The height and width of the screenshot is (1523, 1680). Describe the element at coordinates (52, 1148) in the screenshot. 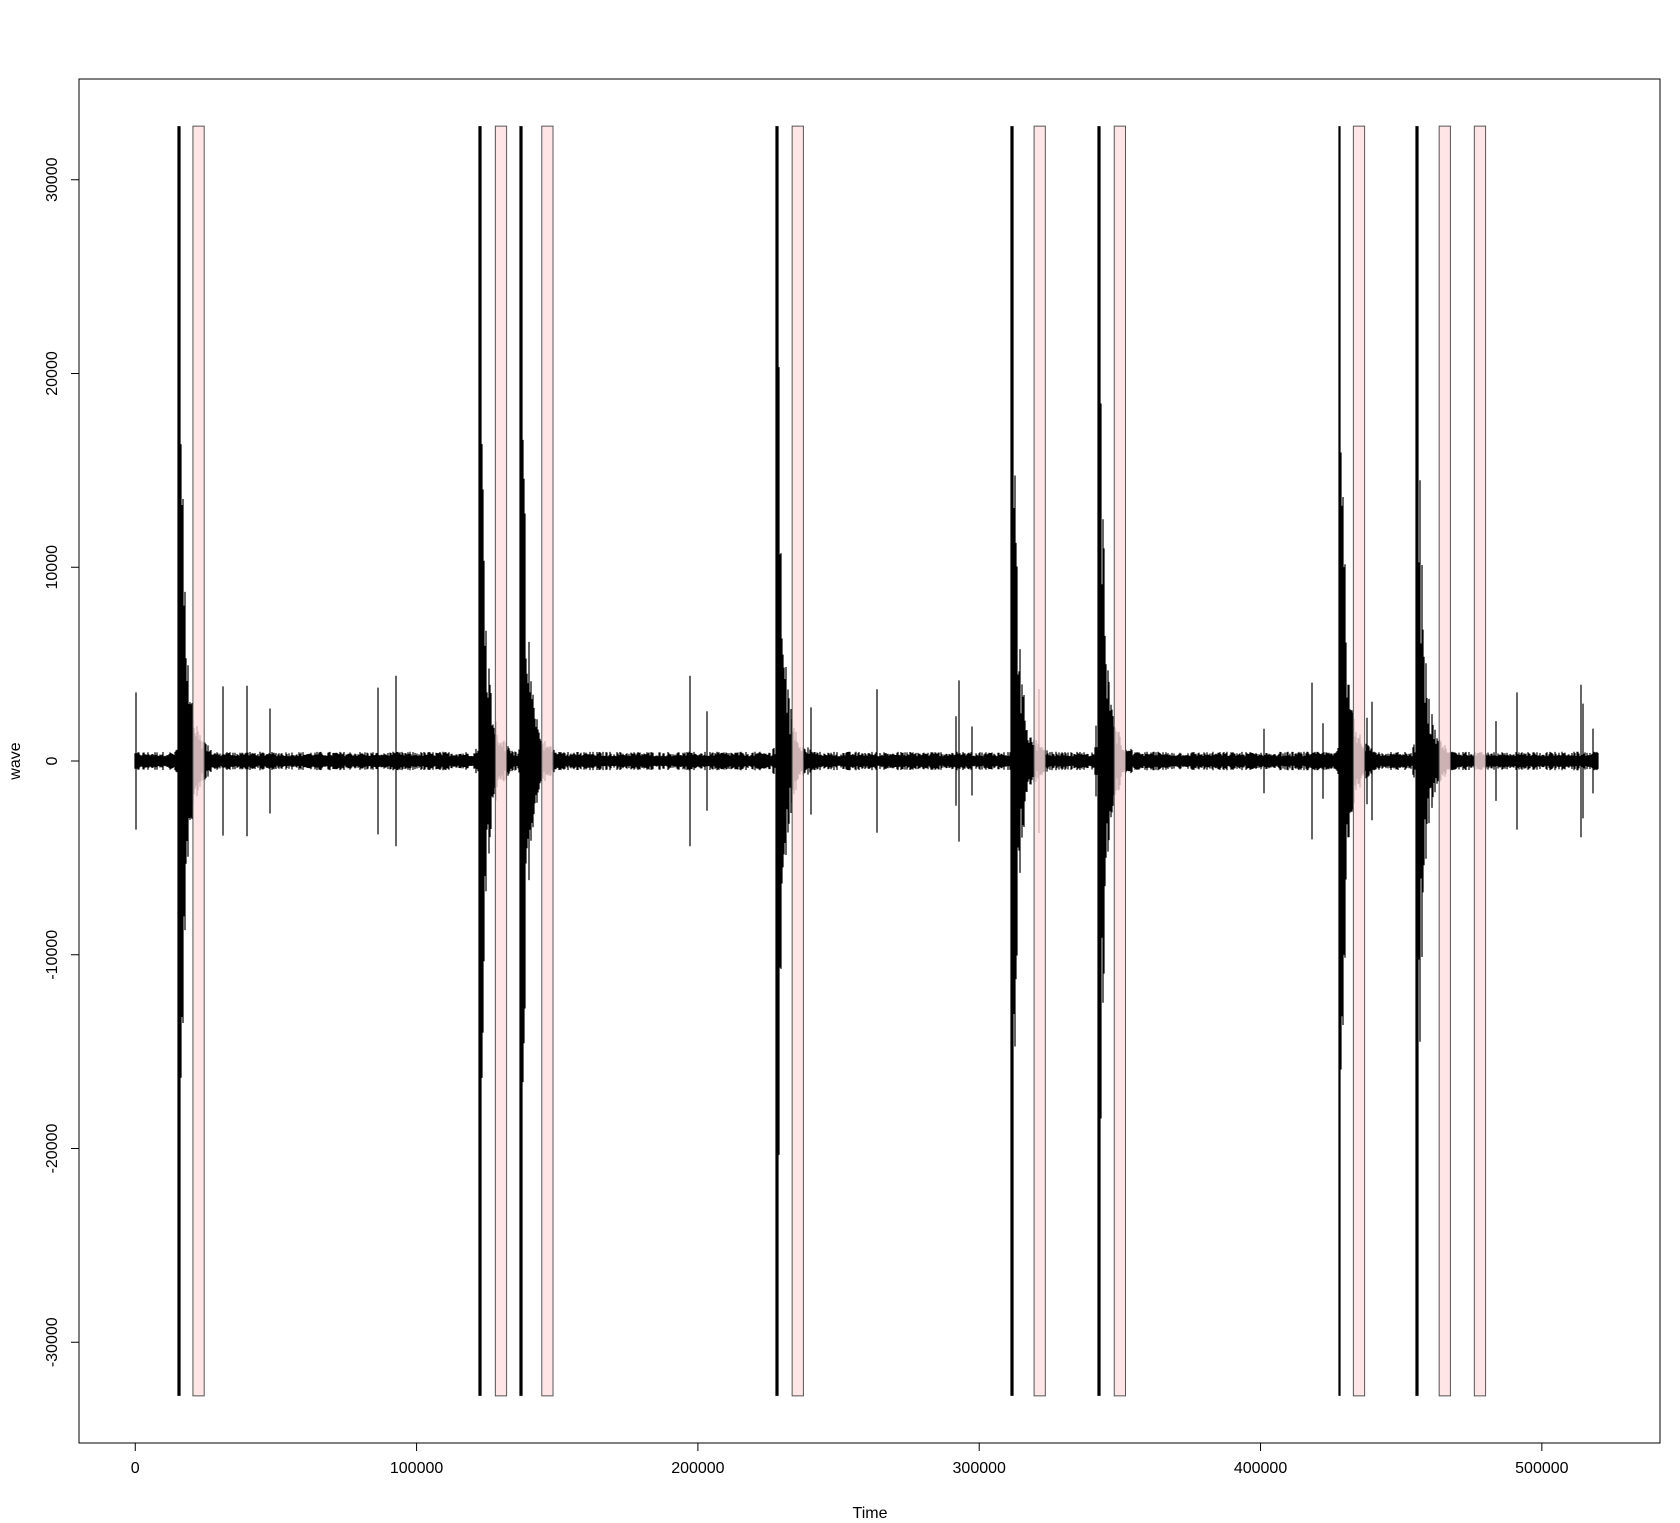

I see `y-tick-label: -20000` at that location.